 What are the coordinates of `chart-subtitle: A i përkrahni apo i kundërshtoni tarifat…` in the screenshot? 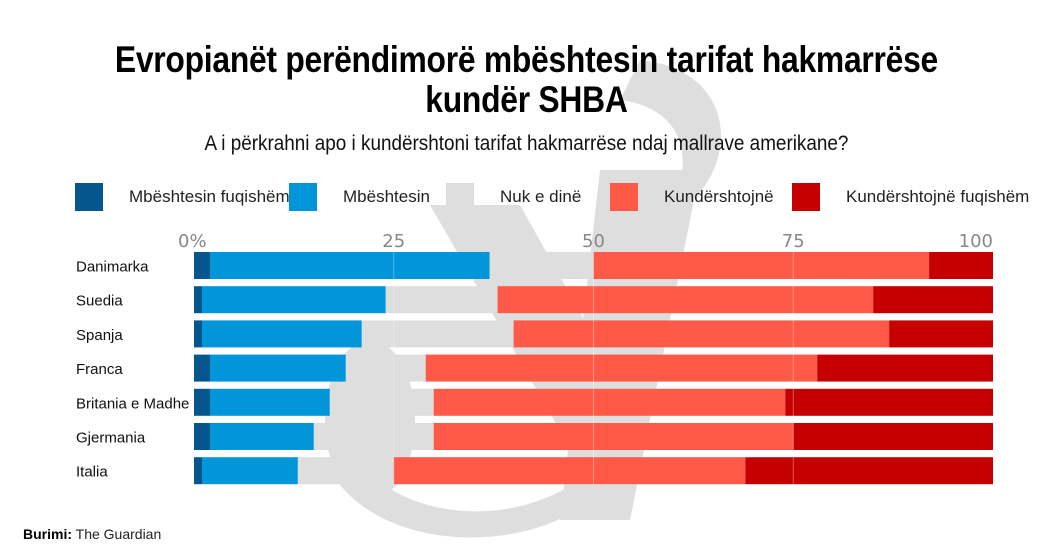 It's located at (526, 143).